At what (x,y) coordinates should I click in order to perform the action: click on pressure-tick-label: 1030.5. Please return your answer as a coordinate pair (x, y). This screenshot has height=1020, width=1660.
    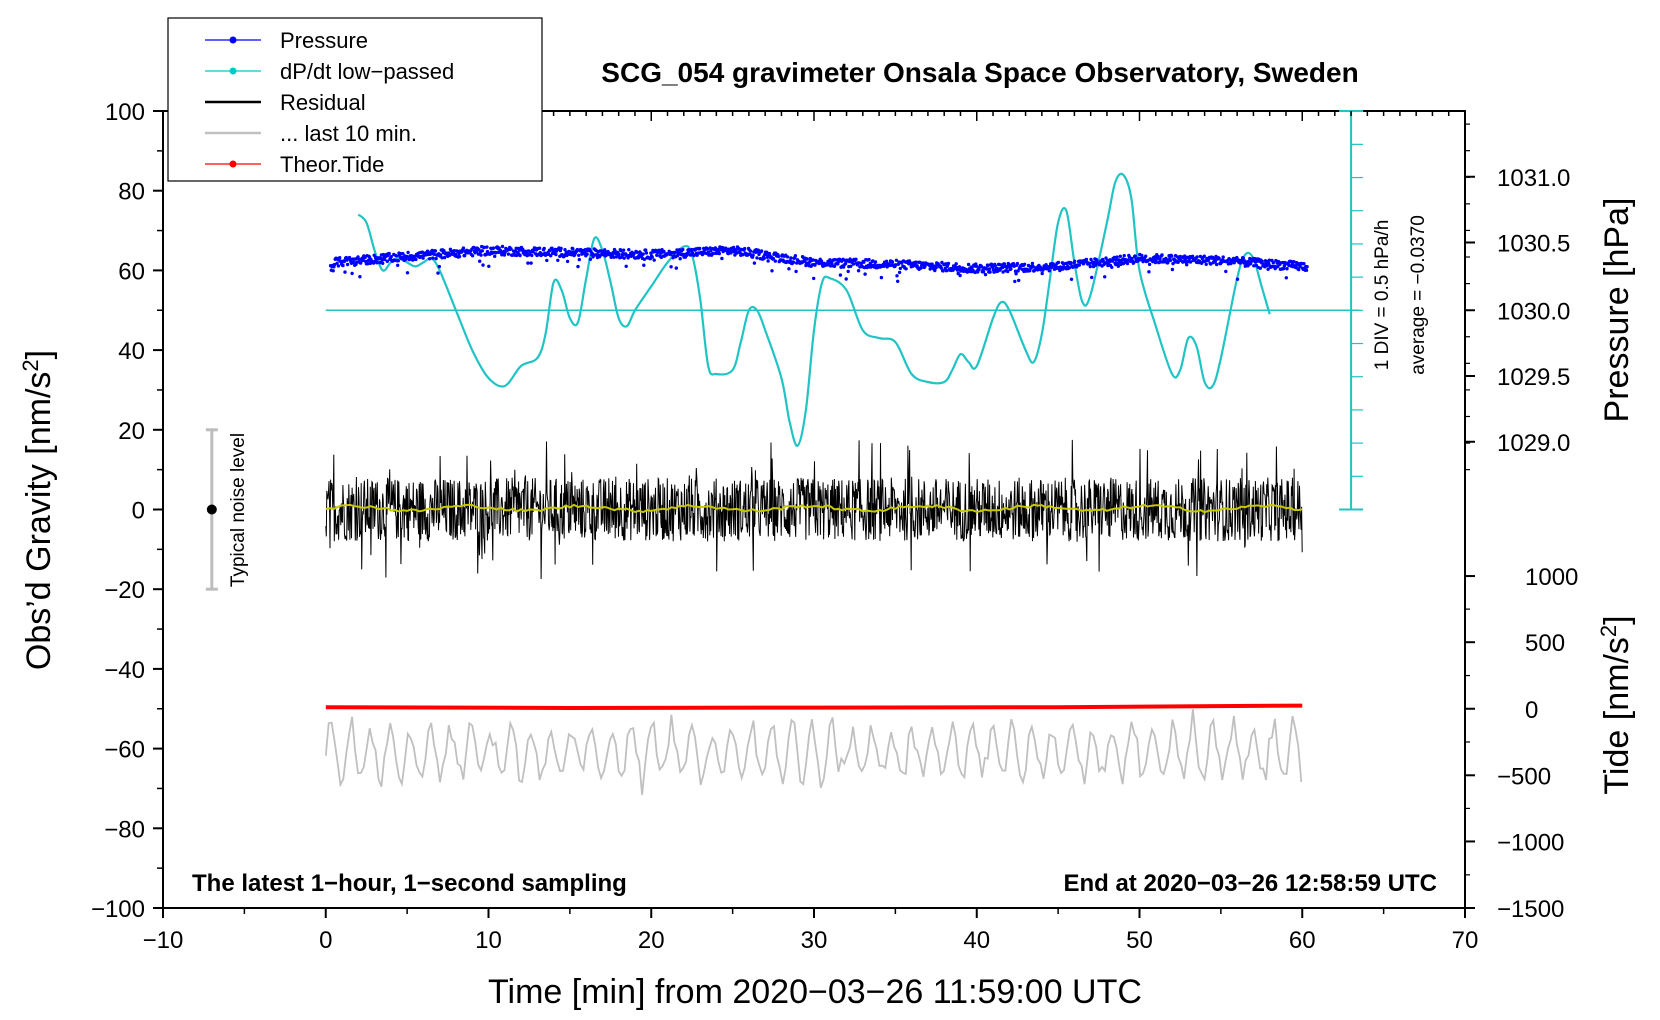
    Looking at the image, I should click on (1533, 244).